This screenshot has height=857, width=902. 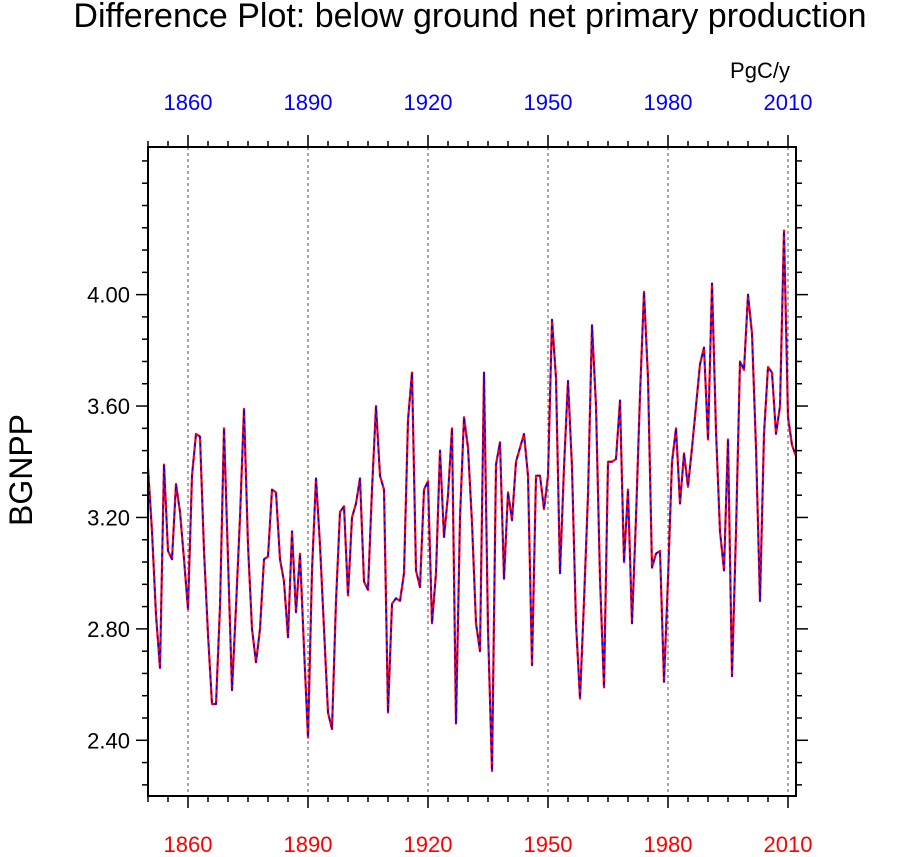 I want to click on units-label: PgC/y, so click(x=760, y=70).